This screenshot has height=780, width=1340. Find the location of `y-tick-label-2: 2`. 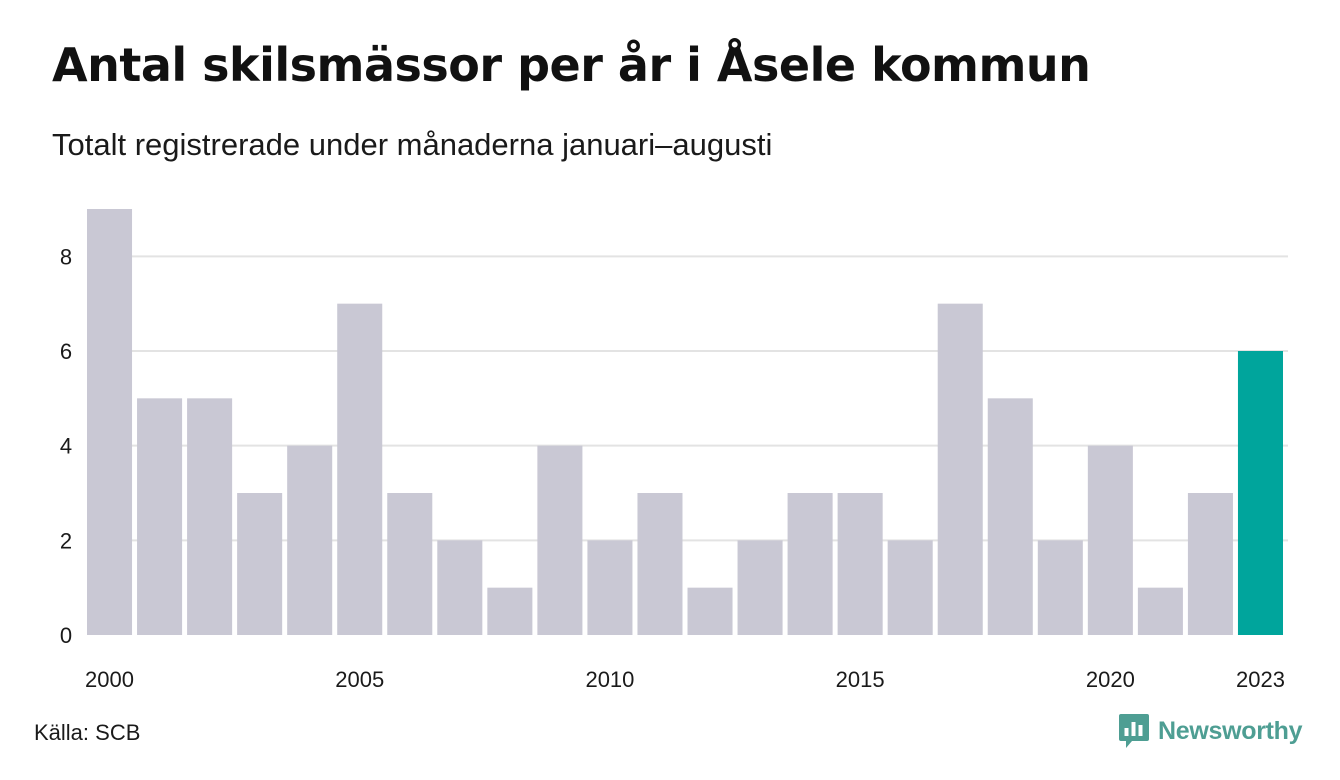

y-tick-label-2: 2 is located at coordinates (66, 540).